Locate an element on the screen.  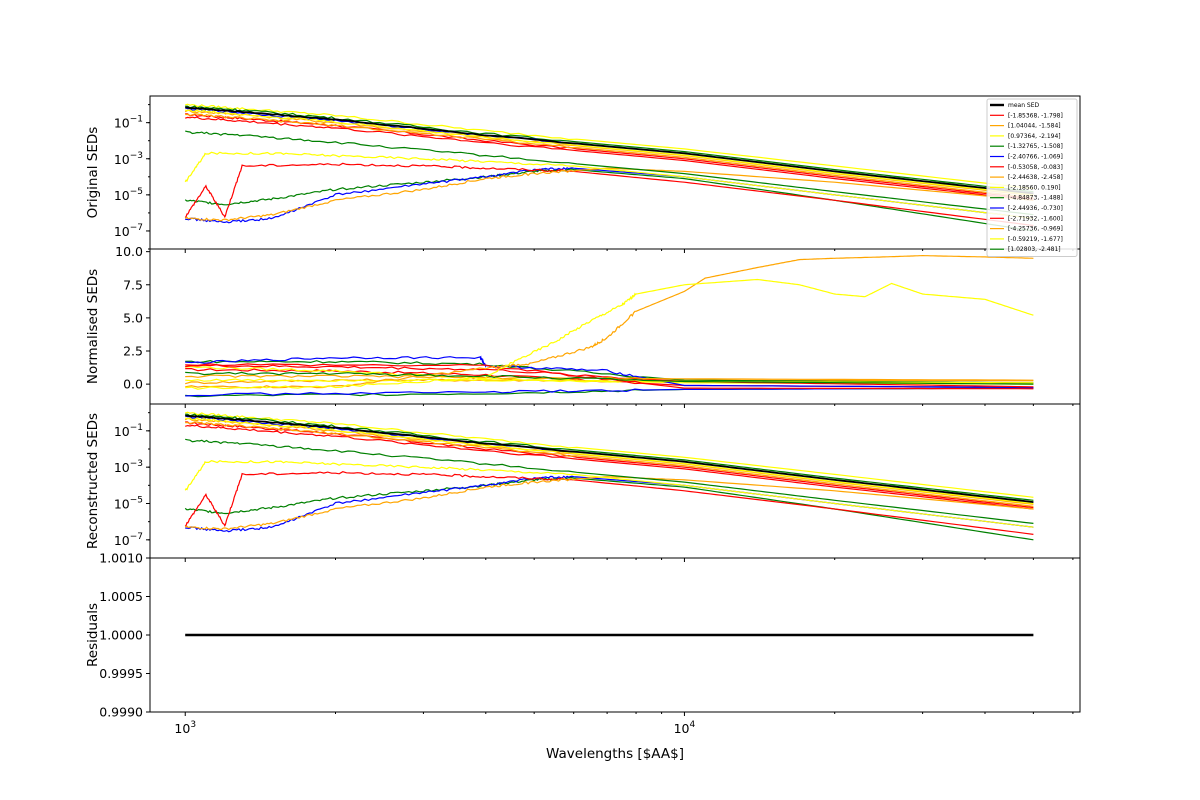
tick-label: 10.0 is located at coordinates (129, 251).